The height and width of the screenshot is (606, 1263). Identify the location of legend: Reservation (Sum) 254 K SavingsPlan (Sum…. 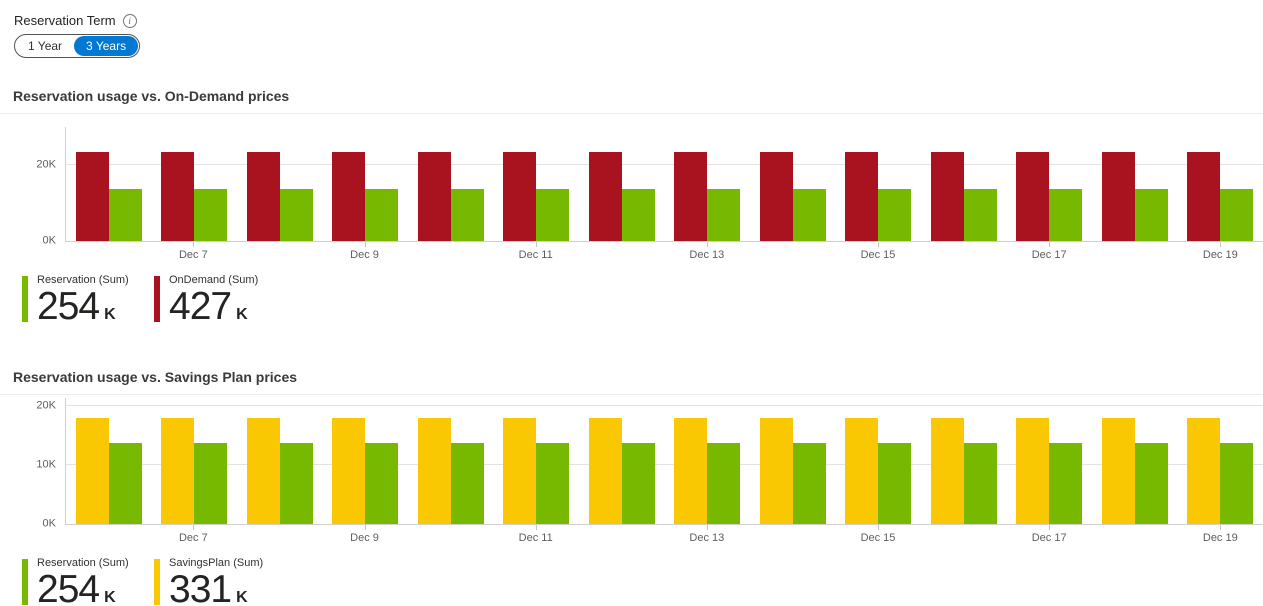
(642, 581).